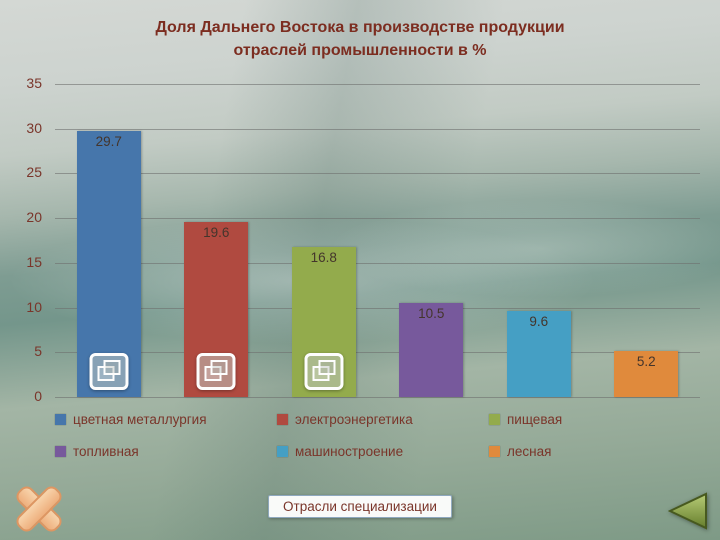  I want to click on y-tick-label: 15, so click(34, 261).